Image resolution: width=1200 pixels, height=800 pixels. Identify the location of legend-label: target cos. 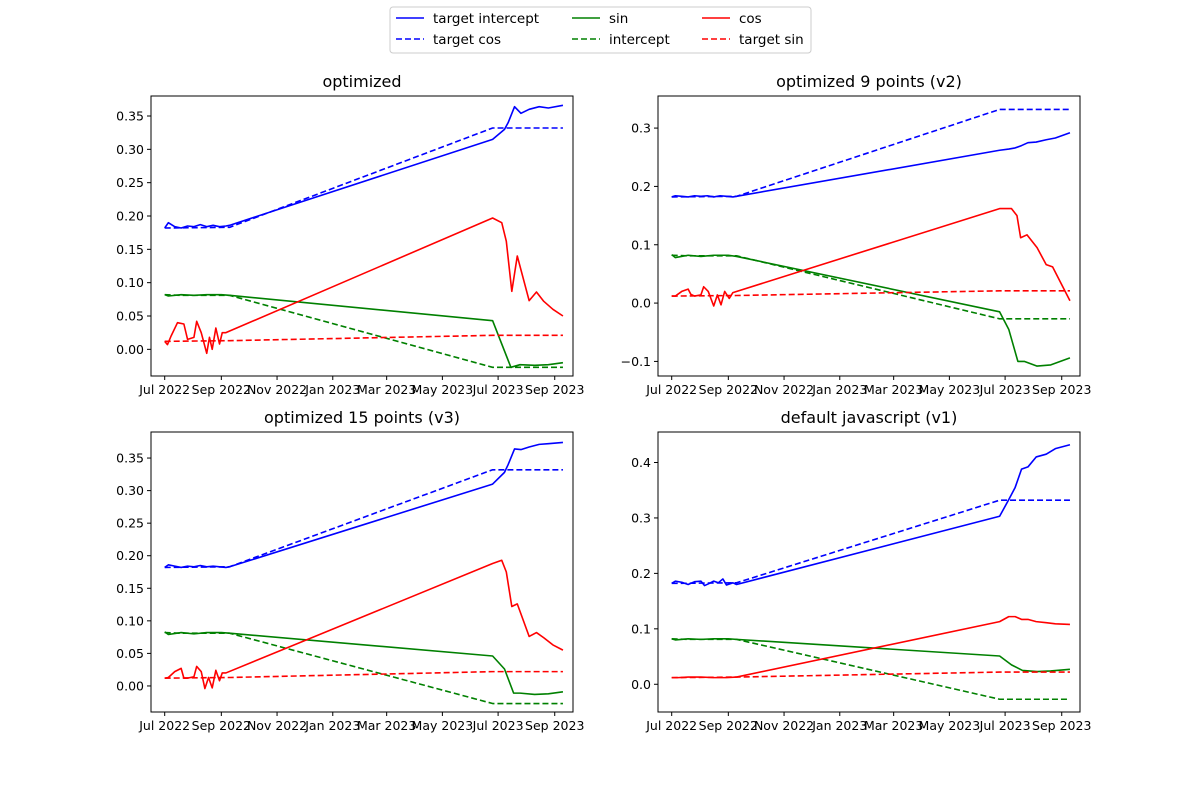
(467, 40).